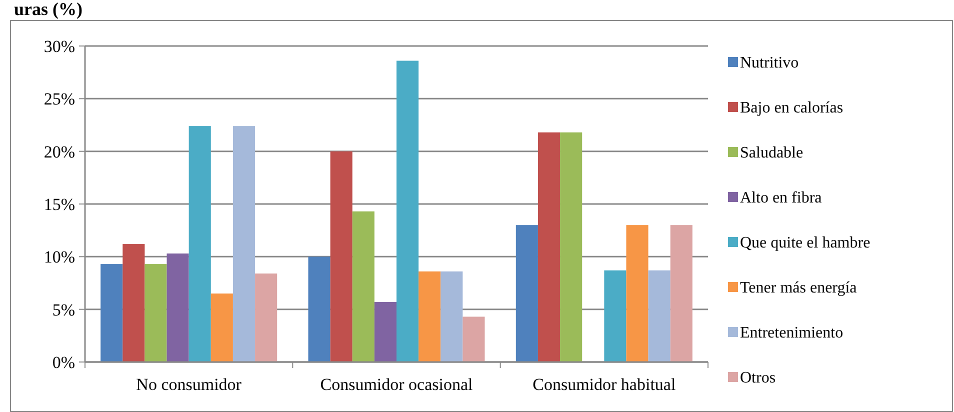 This screenshot has width=954, height=412. I want to click on y-tick-label: 15%, so click(59, 204).